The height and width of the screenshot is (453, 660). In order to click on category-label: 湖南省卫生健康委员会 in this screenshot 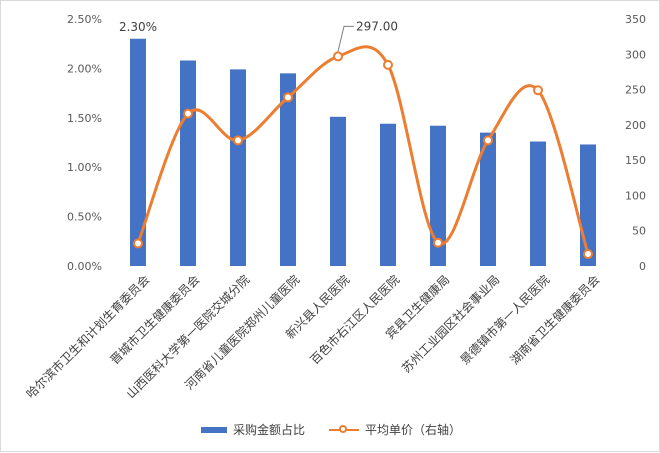, I will do `click(554, 319)`.